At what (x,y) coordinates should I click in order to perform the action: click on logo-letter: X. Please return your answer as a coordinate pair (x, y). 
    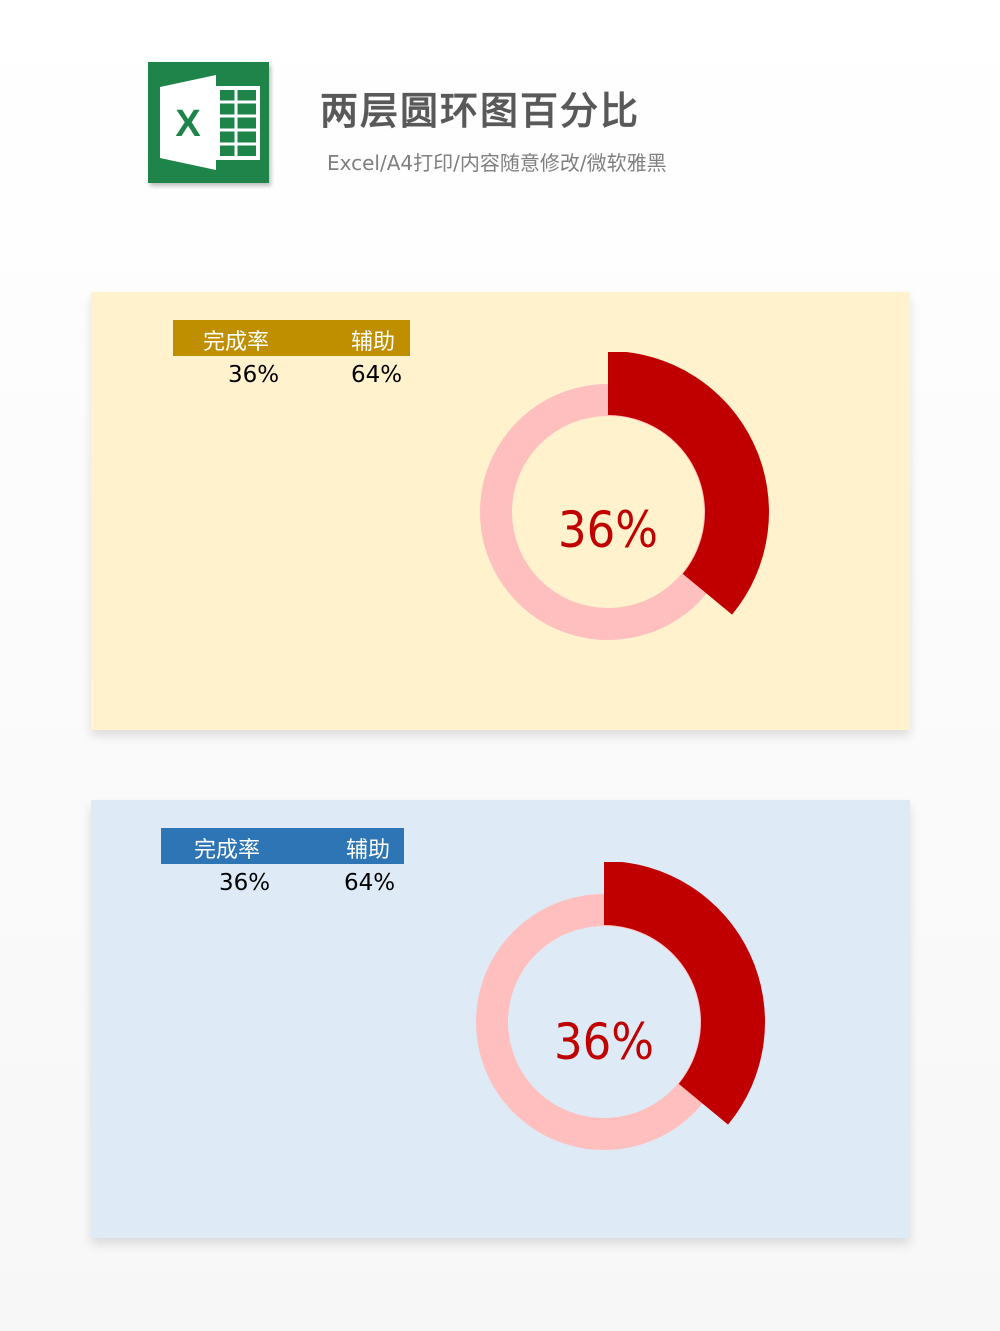
    Looking at the image, I should click on (188, 124).